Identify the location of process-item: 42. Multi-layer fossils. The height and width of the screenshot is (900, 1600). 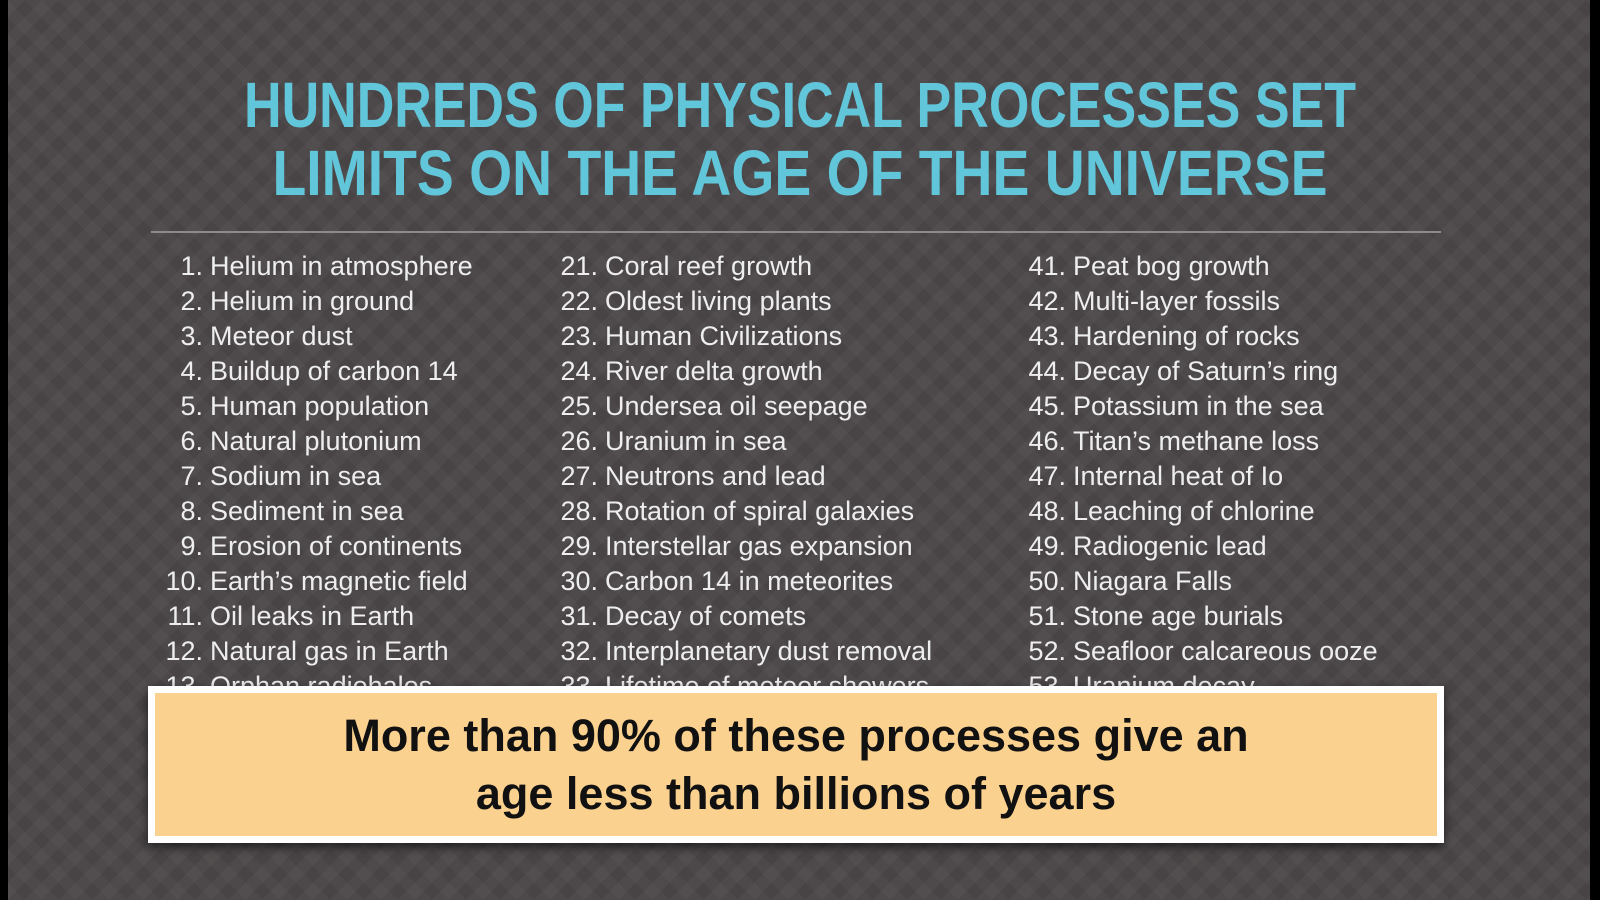
(1199, 301).